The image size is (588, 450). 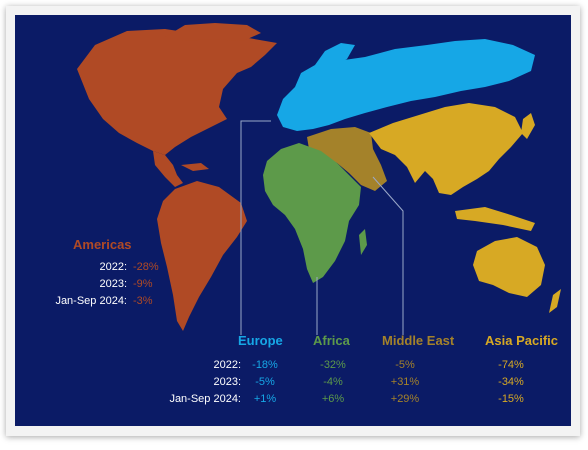 I want to click on americas-label: Americas, so click(x=102, y=244).